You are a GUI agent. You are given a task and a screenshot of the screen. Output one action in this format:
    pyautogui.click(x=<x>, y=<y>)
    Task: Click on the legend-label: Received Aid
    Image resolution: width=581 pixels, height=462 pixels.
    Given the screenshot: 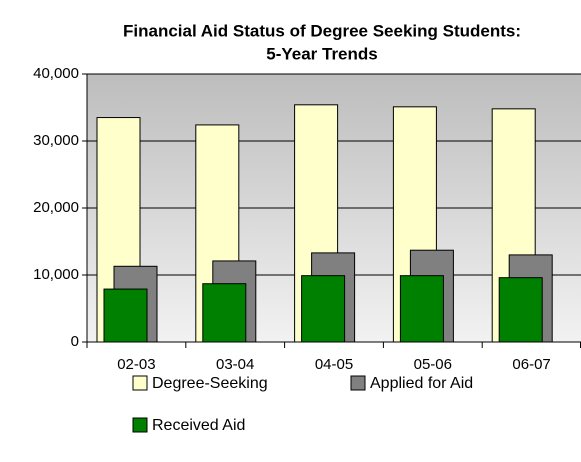 What is the action you would take?
    pyautogui.click(x=198, y=425)
    